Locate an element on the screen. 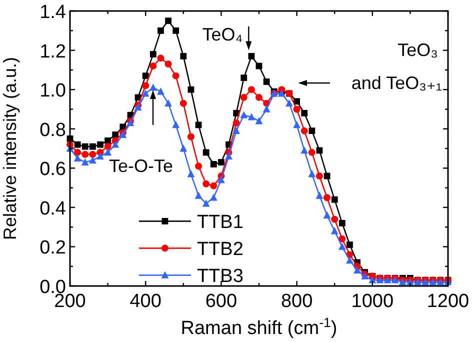 The height and width of the screenshot is (342, 474). y-tick-label: 0.6 is located at coordinates (53, 169).